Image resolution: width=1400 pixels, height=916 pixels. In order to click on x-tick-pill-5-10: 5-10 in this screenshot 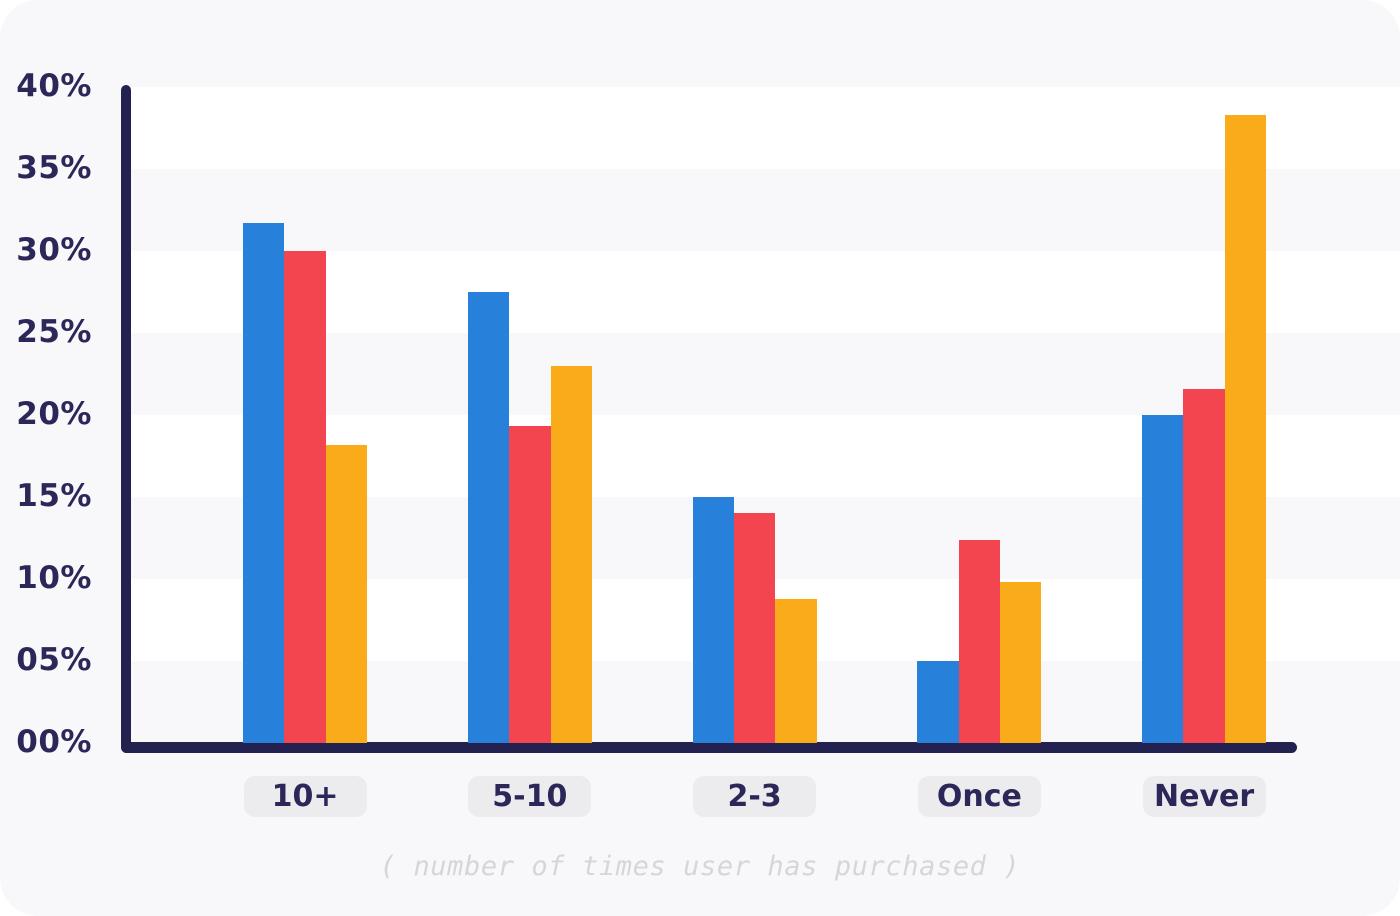, I will do `click(530, 796)`.